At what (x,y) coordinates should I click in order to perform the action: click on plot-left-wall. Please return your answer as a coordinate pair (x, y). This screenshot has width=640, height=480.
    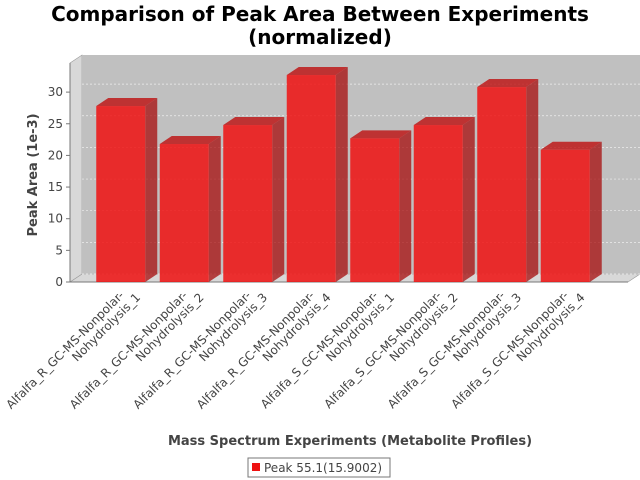
    Looking at the image, I should click on (76, 168).